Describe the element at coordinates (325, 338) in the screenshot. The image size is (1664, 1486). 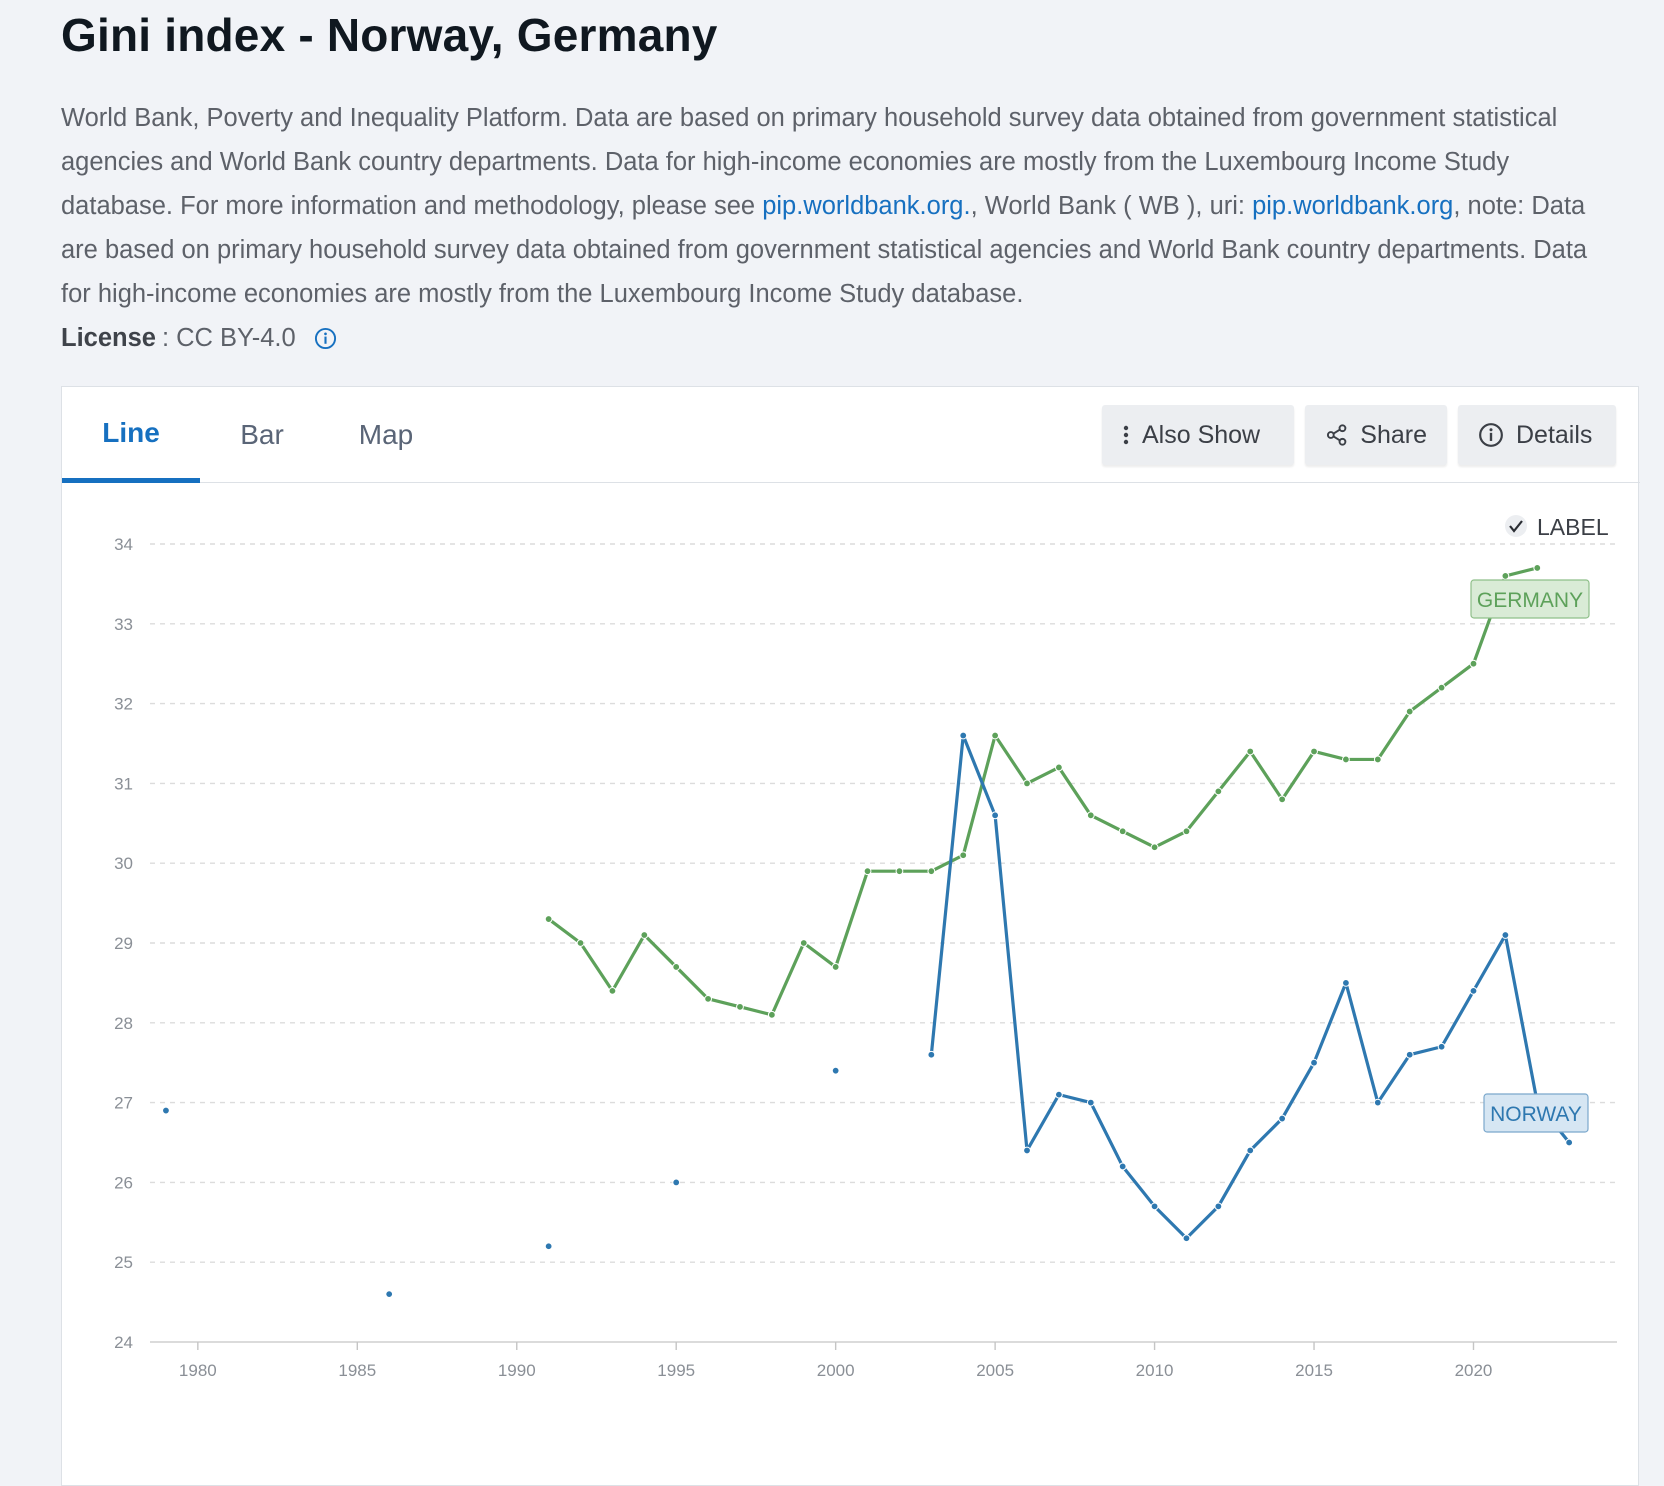
I see `info-icon` at that location.